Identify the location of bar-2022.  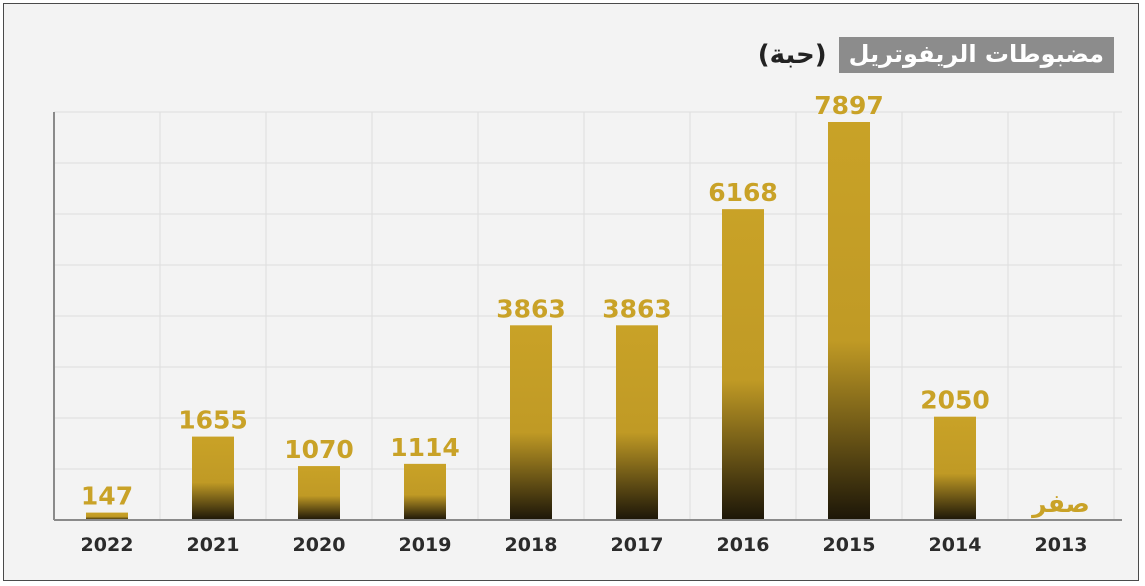
(107, 516).